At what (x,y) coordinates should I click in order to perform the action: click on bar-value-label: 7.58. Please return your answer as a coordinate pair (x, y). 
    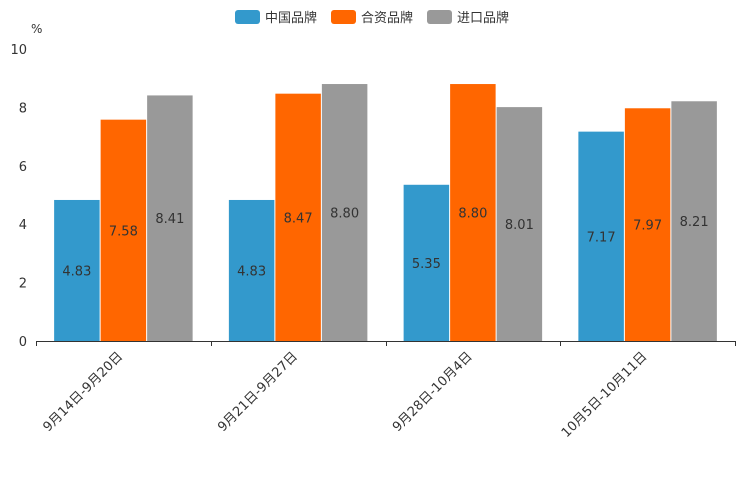
    Looking at the image, I should click on (123, 231).